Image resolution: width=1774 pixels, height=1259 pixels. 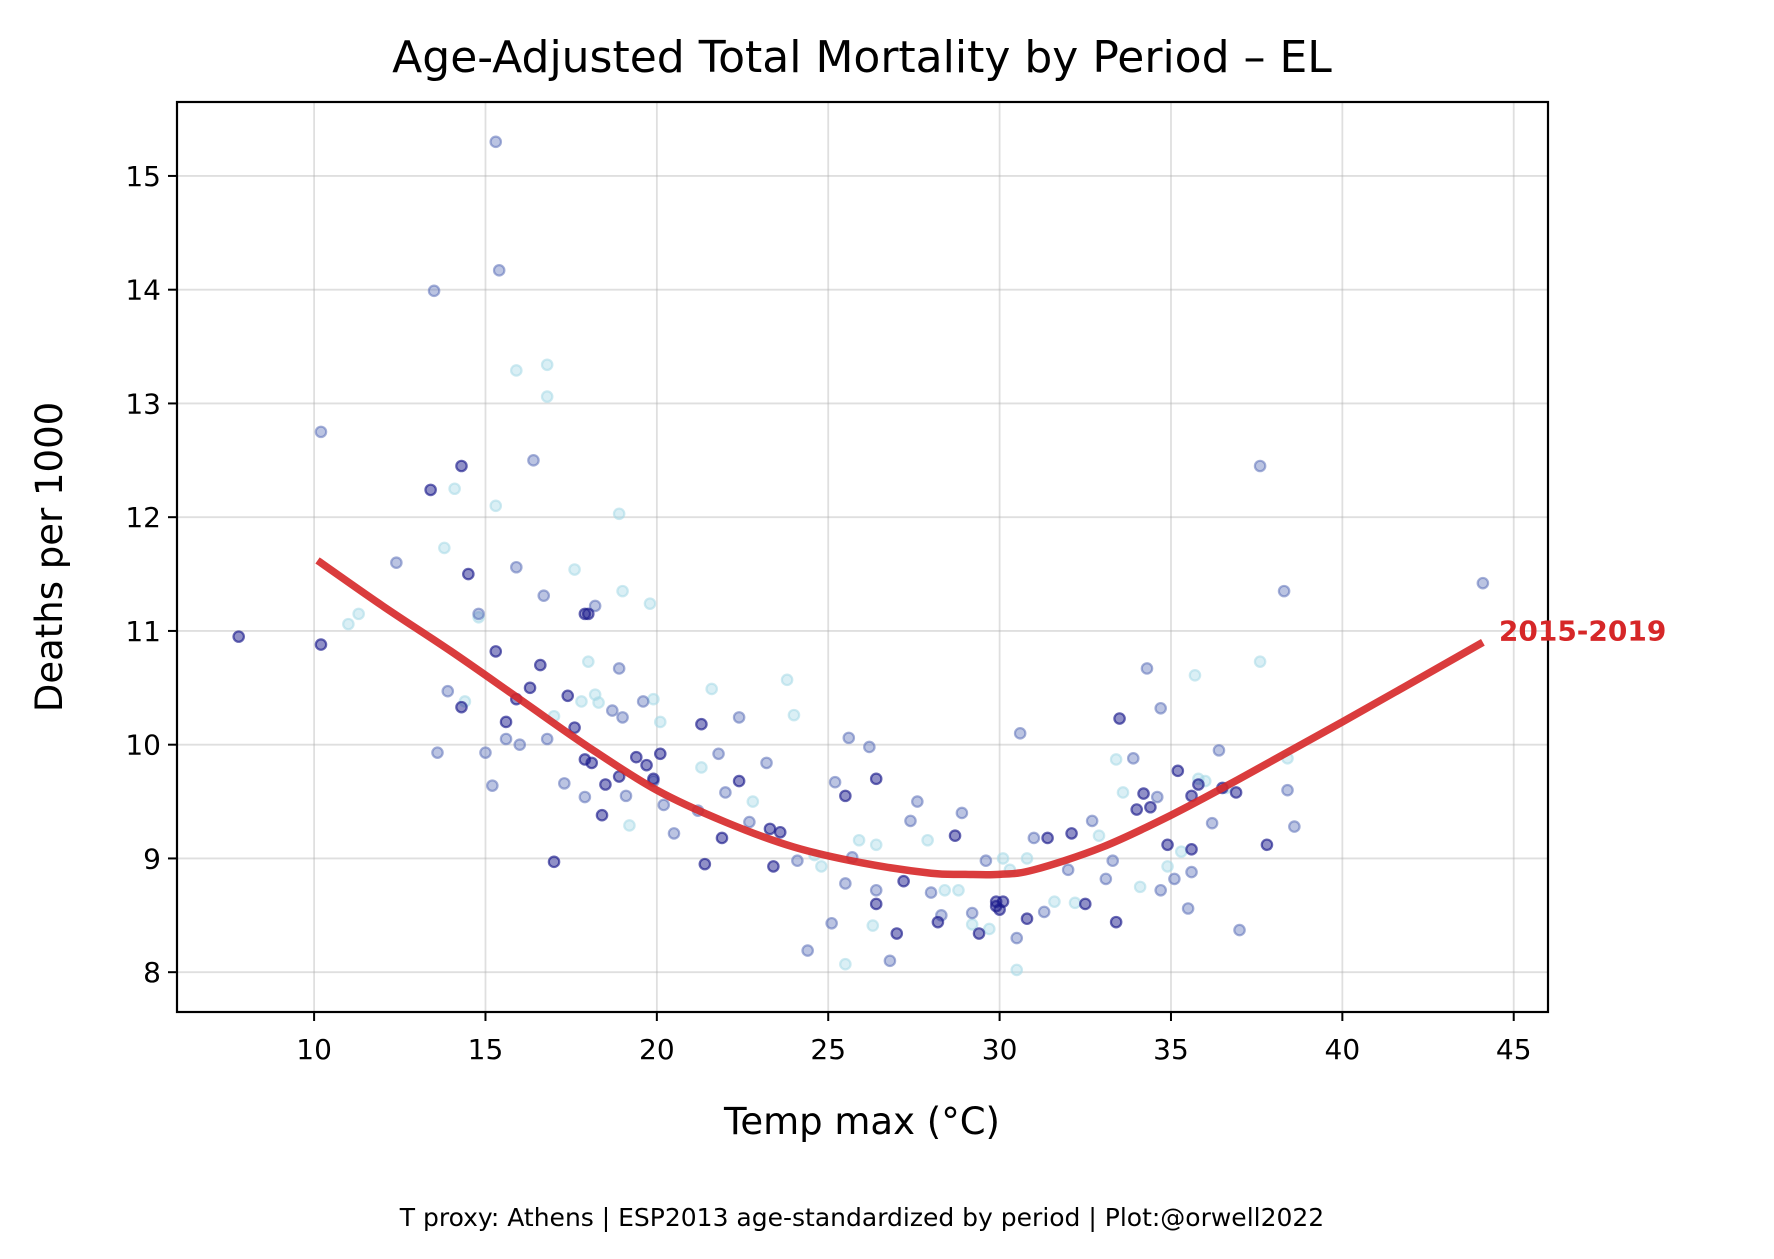 What do you see at coordinates (143, 745) in the screenshot?
I see `y-tick-label: 10` at bounding box center [143, 745].